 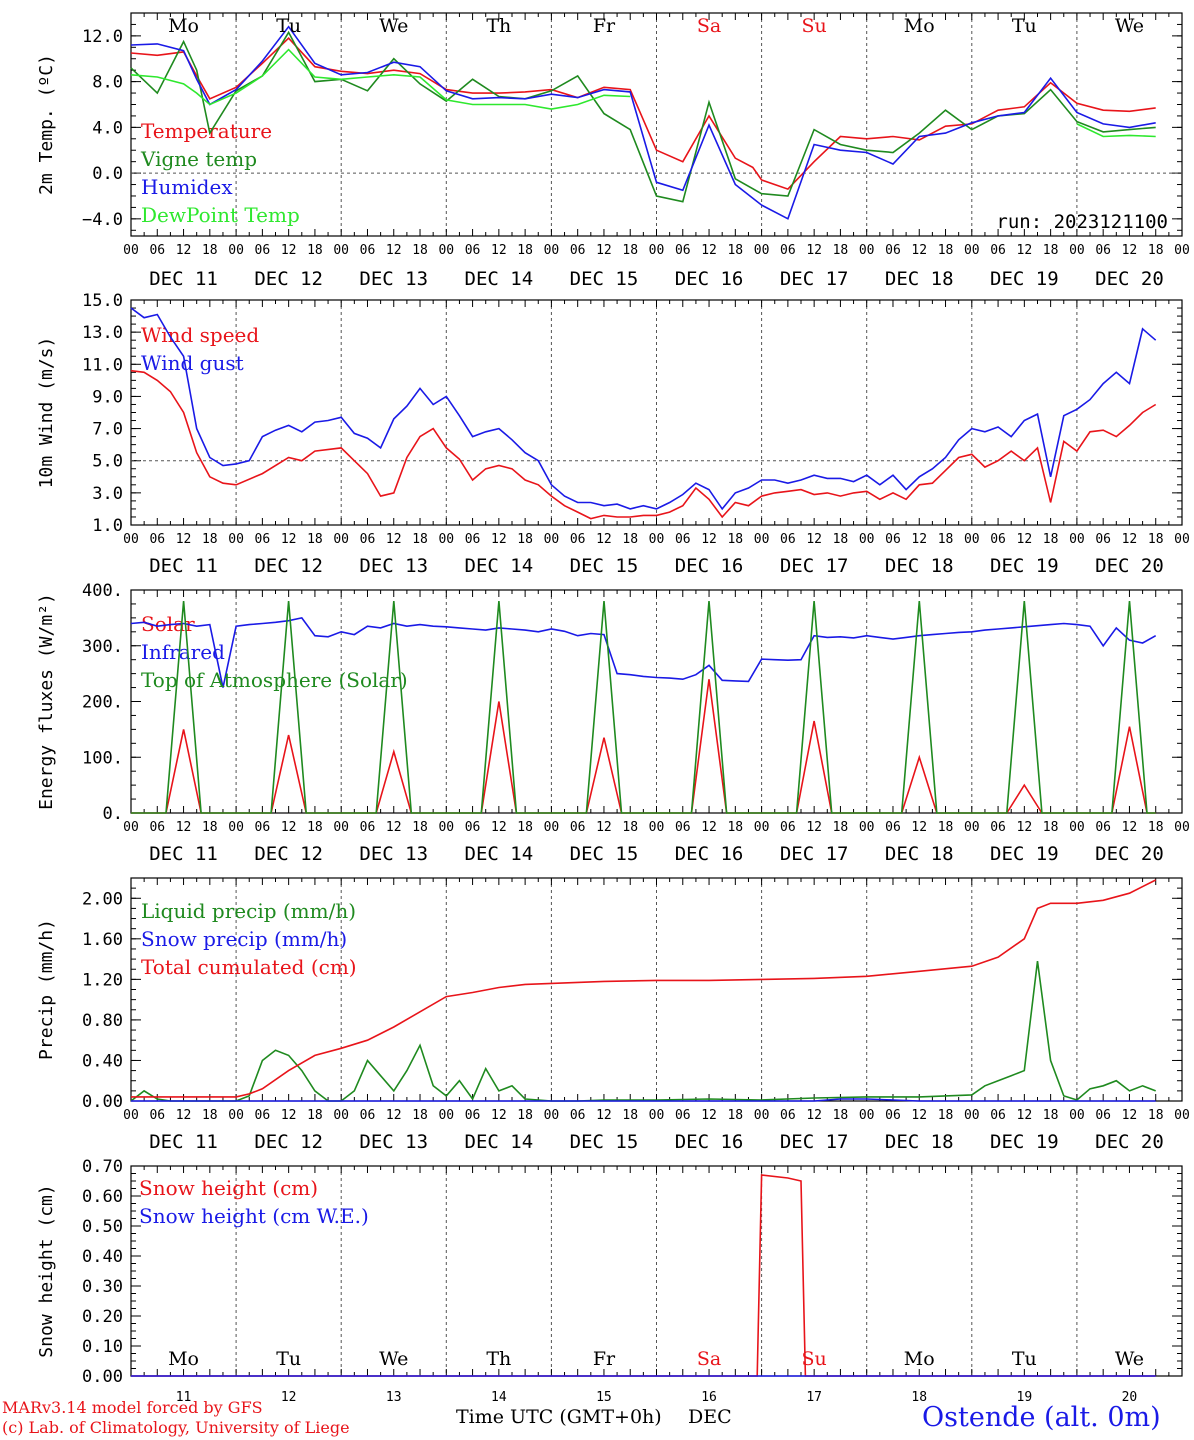 I want to click on y-tick-label: 1.0, so click(x=107, y=526).